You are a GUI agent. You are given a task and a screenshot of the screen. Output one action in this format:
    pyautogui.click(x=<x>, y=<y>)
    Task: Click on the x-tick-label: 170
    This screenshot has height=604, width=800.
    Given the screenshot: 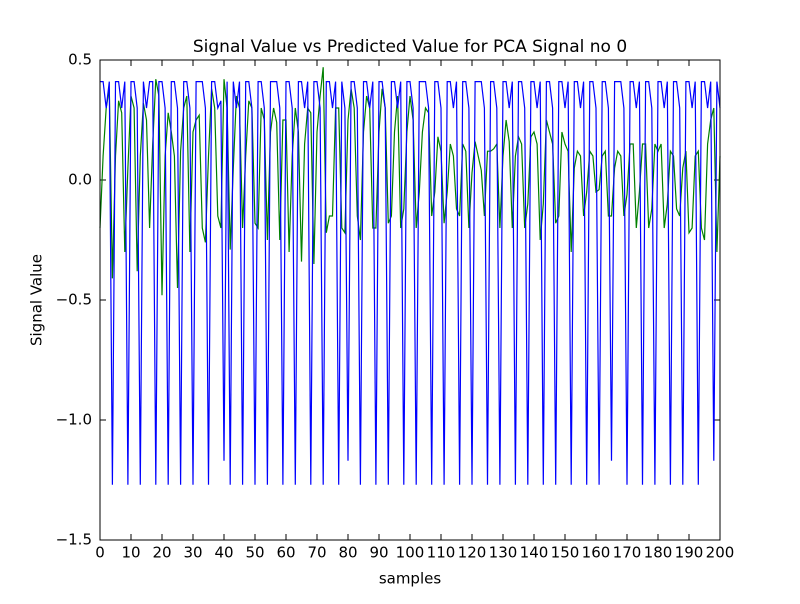 What is the action you would take?
    pyautogui.click(x=627, y=553)
    